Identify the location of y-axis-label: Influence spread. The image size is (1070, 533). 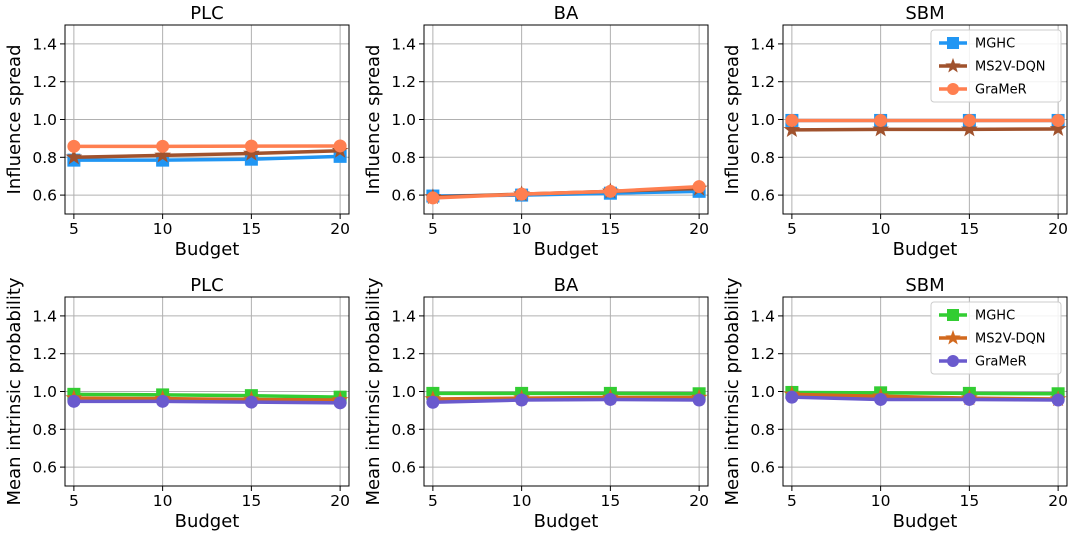
(732, 120).